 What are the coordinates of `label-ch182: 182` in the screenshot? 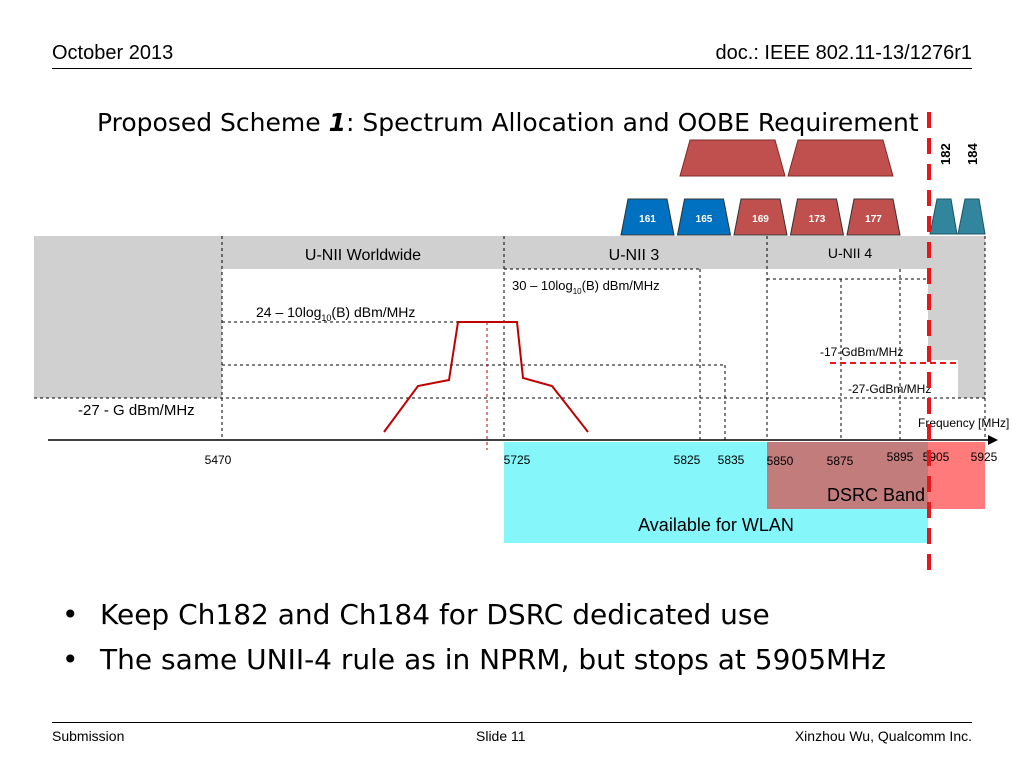 It's located at (945, 154).